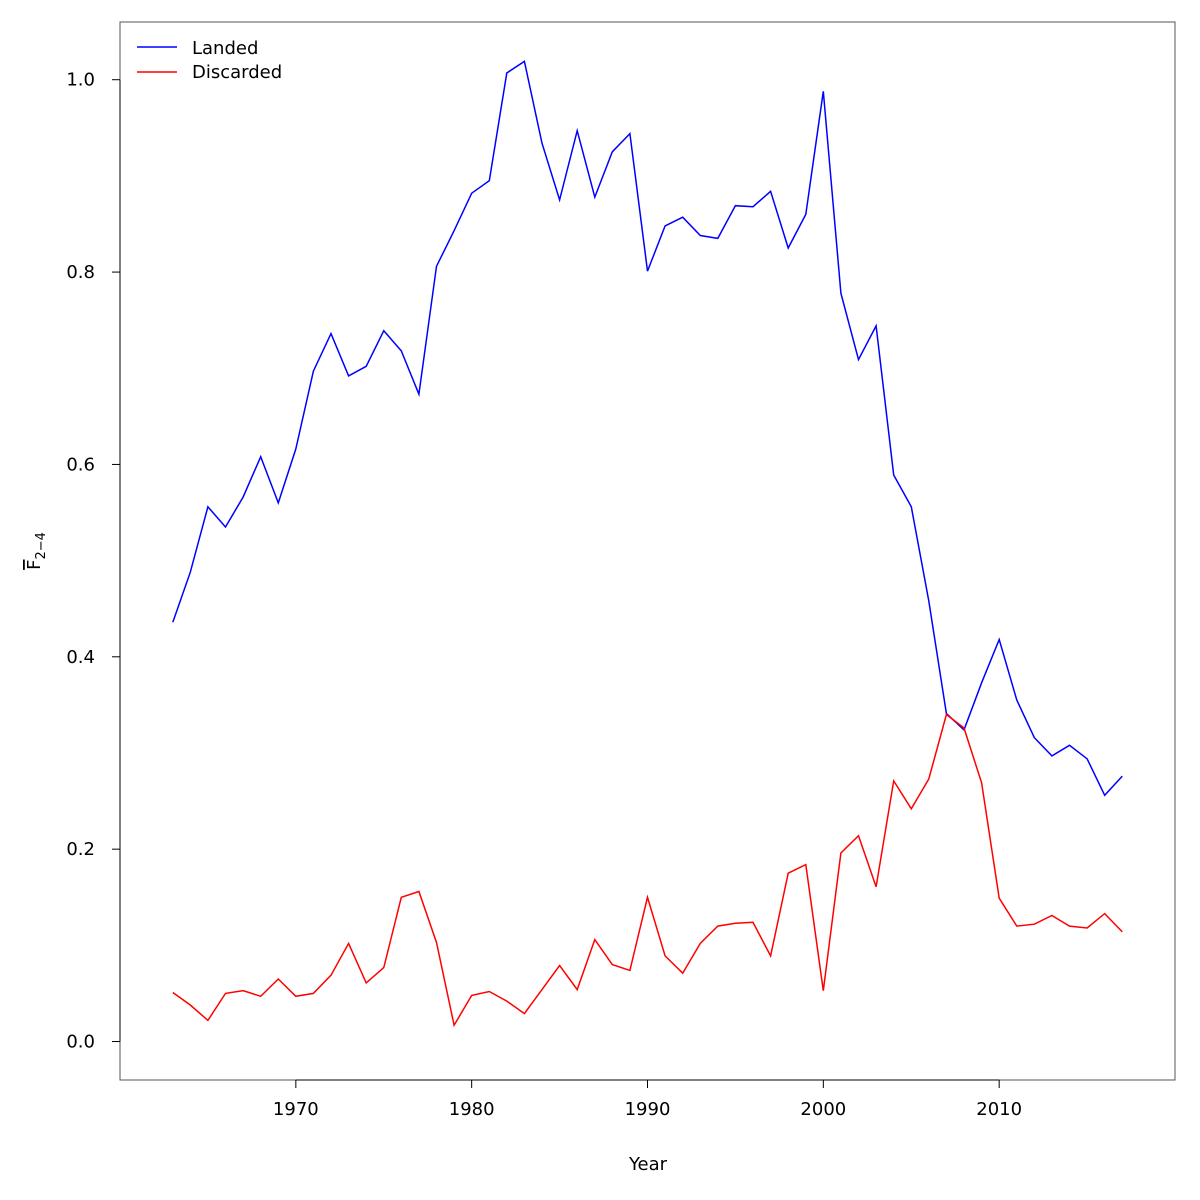  I want to click on legend: Landed Discarded, so click(209, 60).